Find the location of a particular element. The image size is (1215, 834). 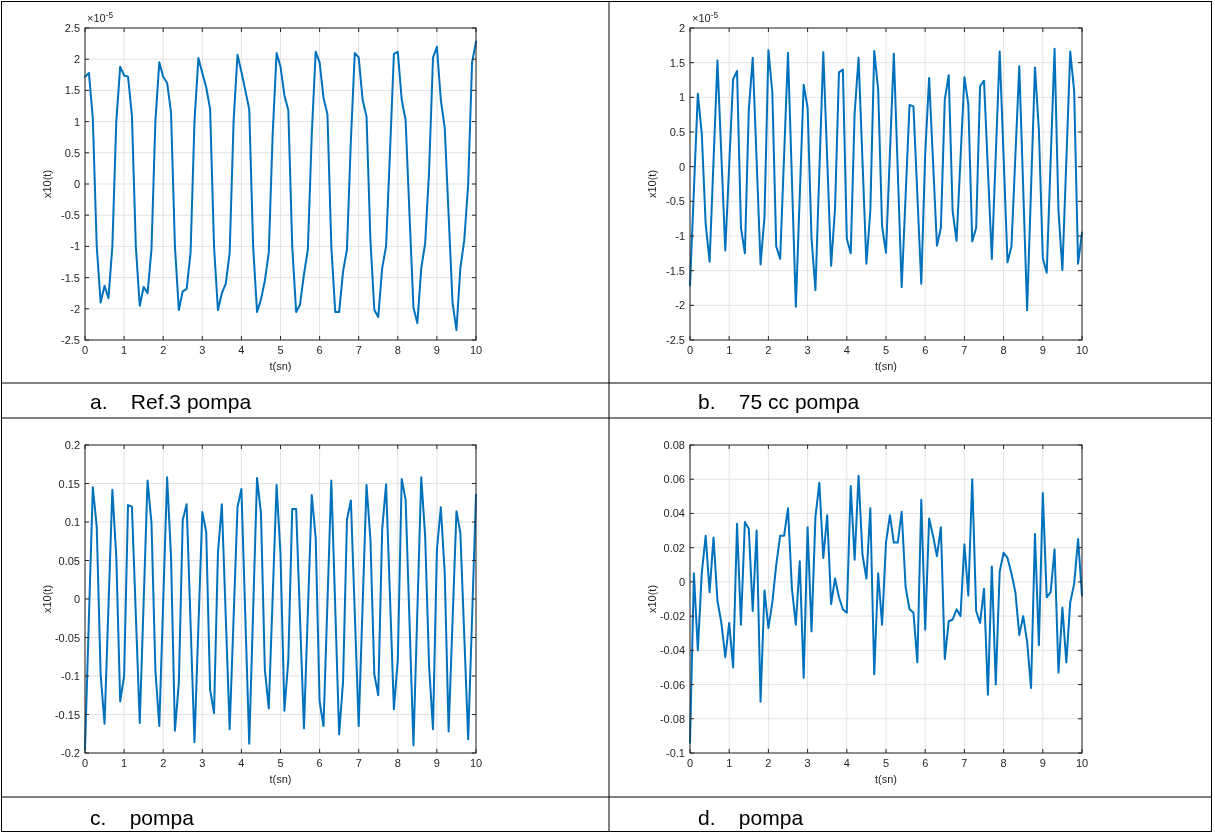

y-tick-label: 0.02 is located at coordinates (674, 547).